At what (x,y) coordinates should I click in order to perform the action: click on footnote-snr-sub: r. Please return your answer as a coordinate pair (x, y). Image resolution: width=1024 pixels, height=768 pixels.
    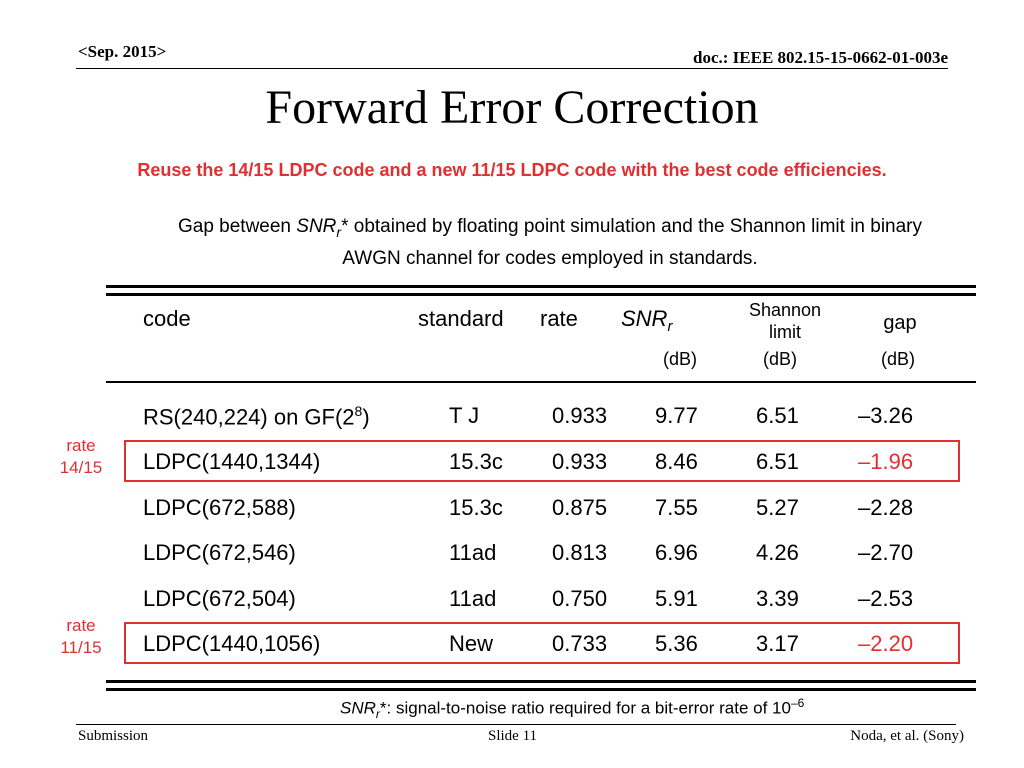
    Looking at the image, I should click on (377, 714).